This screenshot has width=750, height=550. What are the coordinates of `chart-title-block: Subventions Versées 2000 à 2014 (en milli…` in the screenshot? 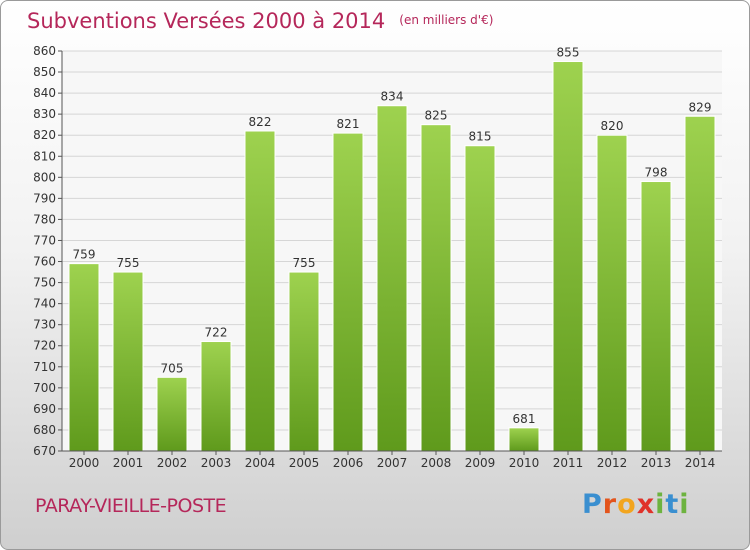 It's located at (260, 21).